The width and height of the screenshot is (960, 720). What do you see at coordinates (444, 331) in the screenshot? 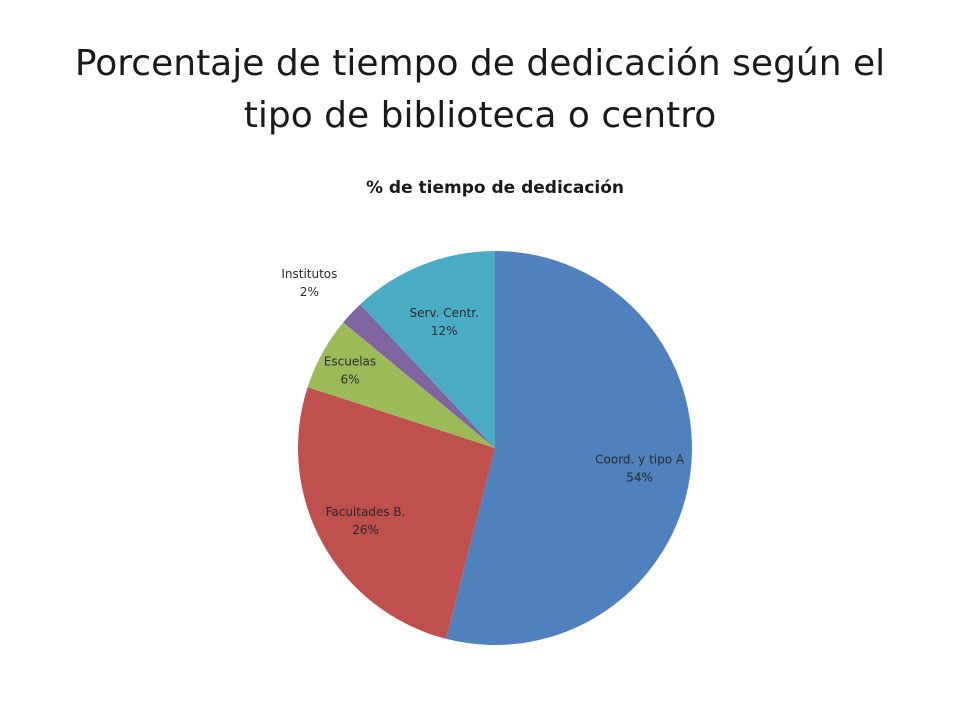
I see `slice-value-label: 12%` at bounding box center [444, 331].